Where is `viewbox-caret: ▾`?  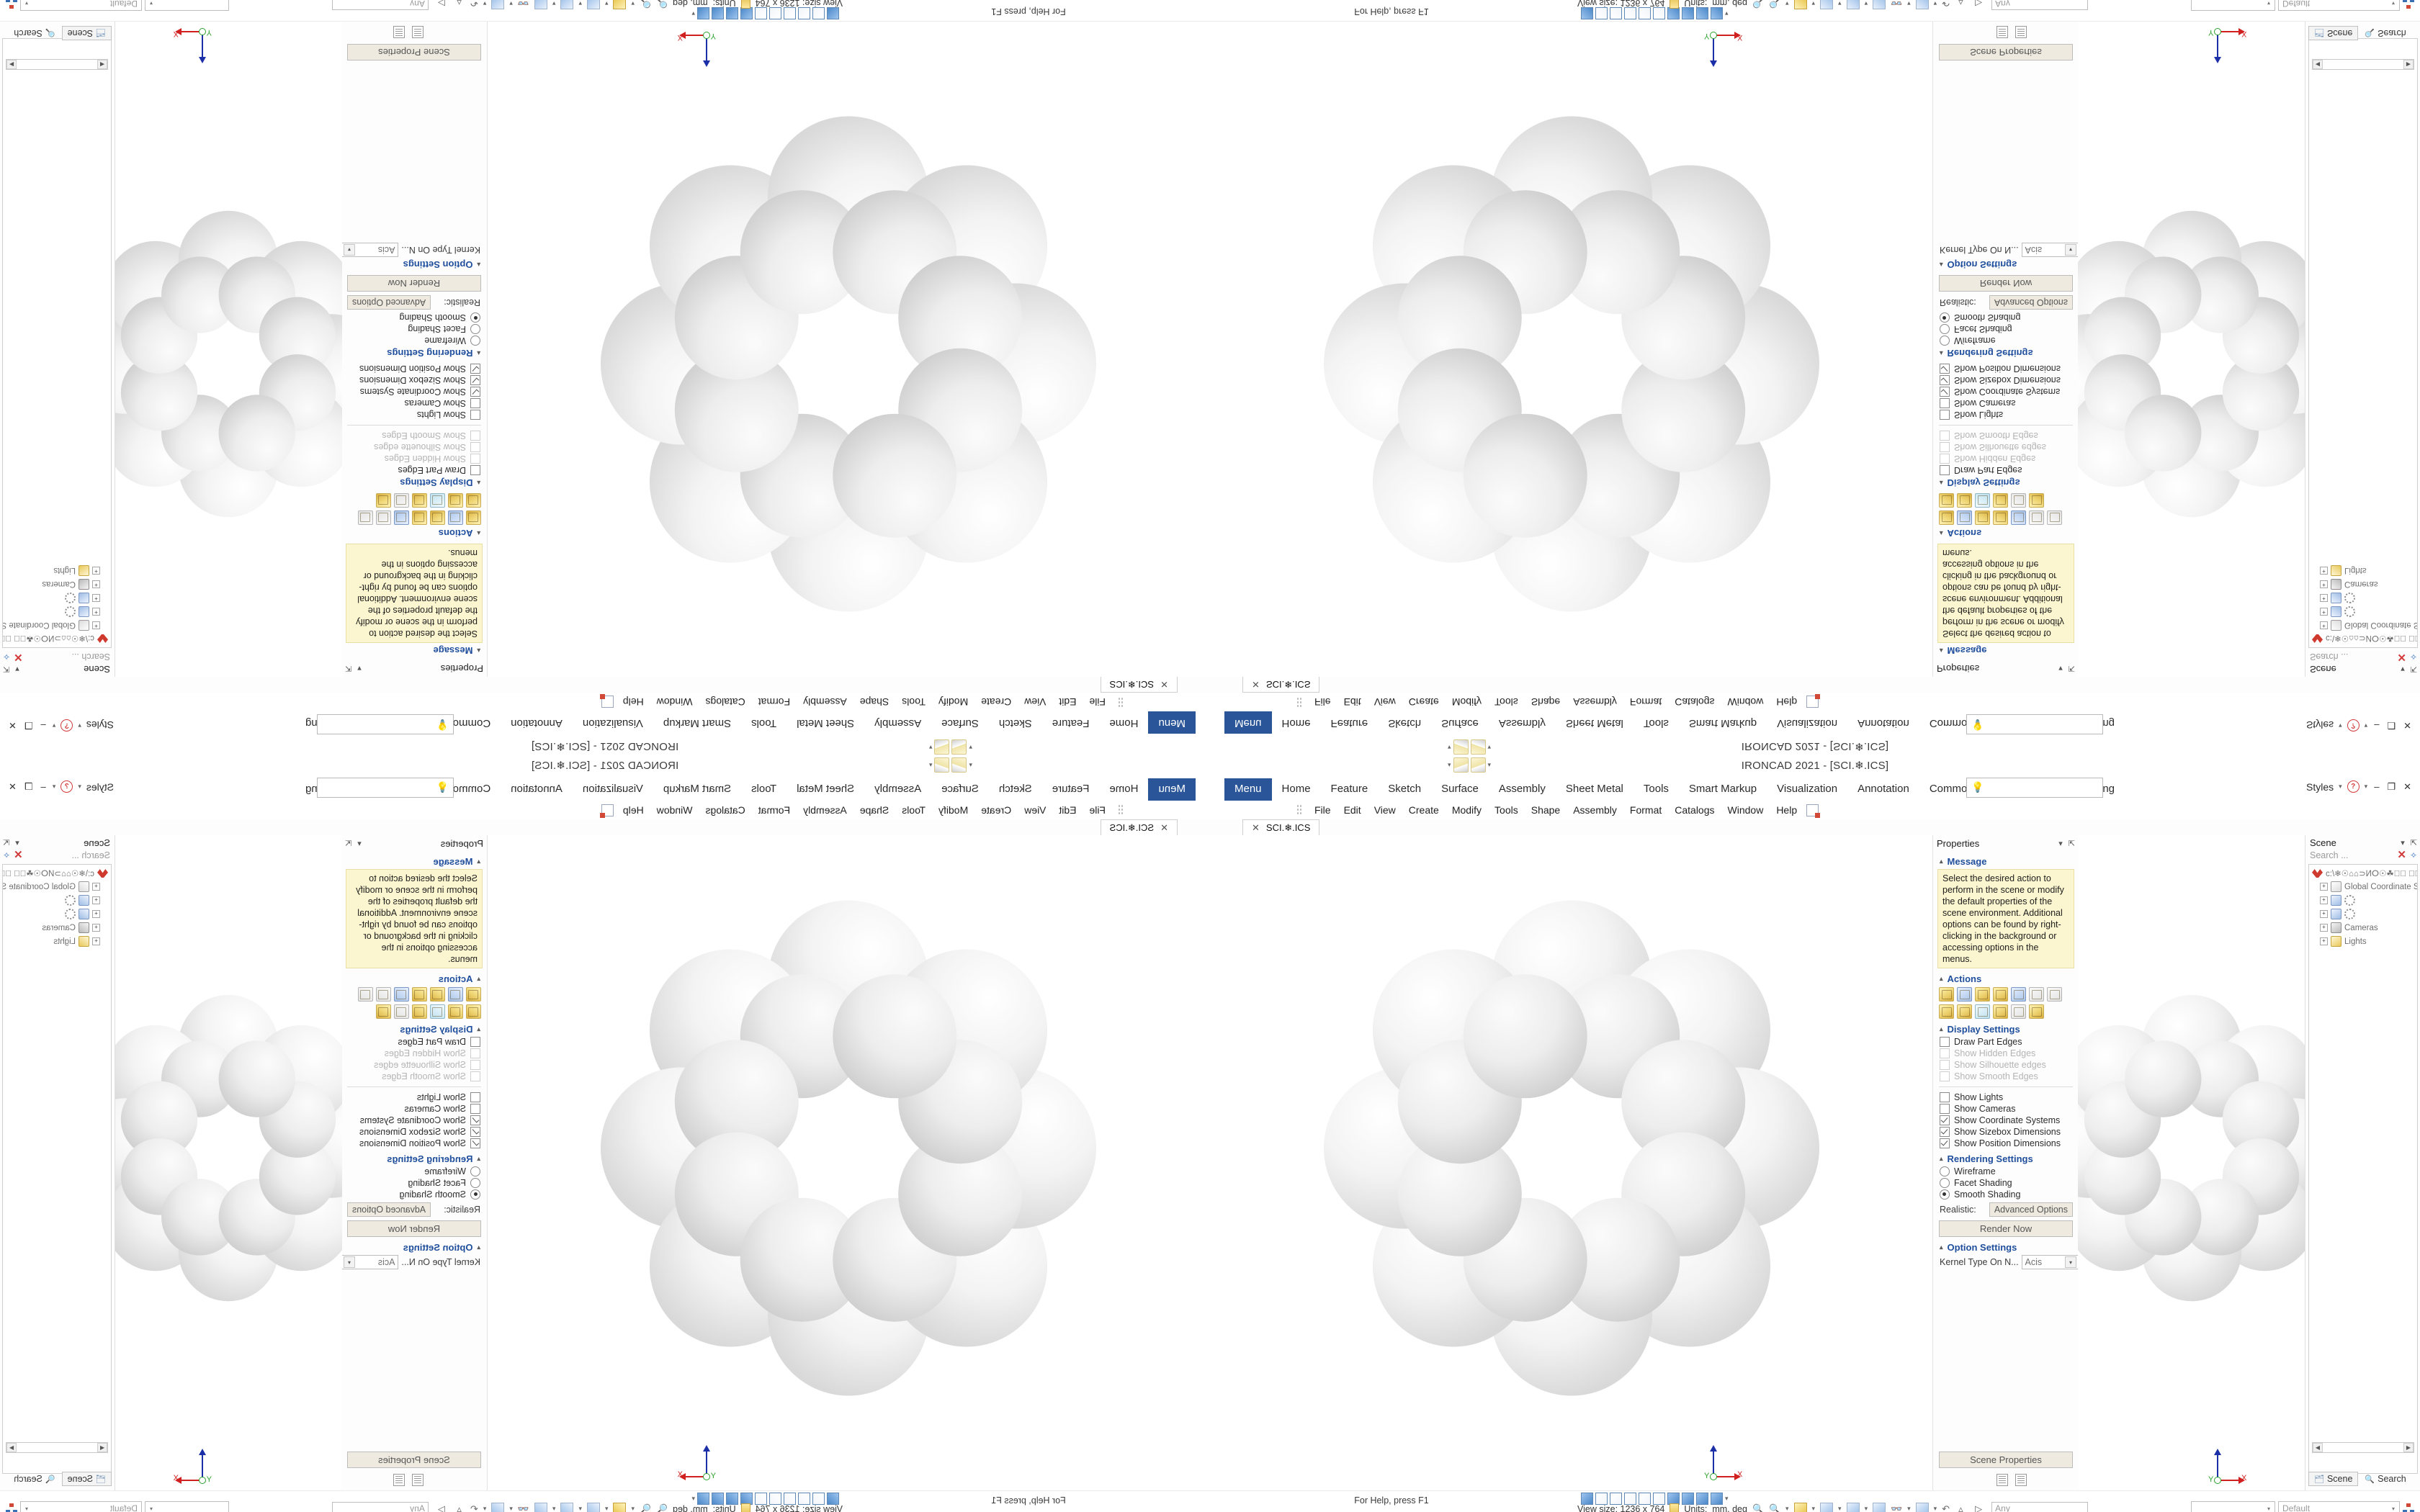
viewbox-caret: ▾ is located at coordinates (1935, 1508).